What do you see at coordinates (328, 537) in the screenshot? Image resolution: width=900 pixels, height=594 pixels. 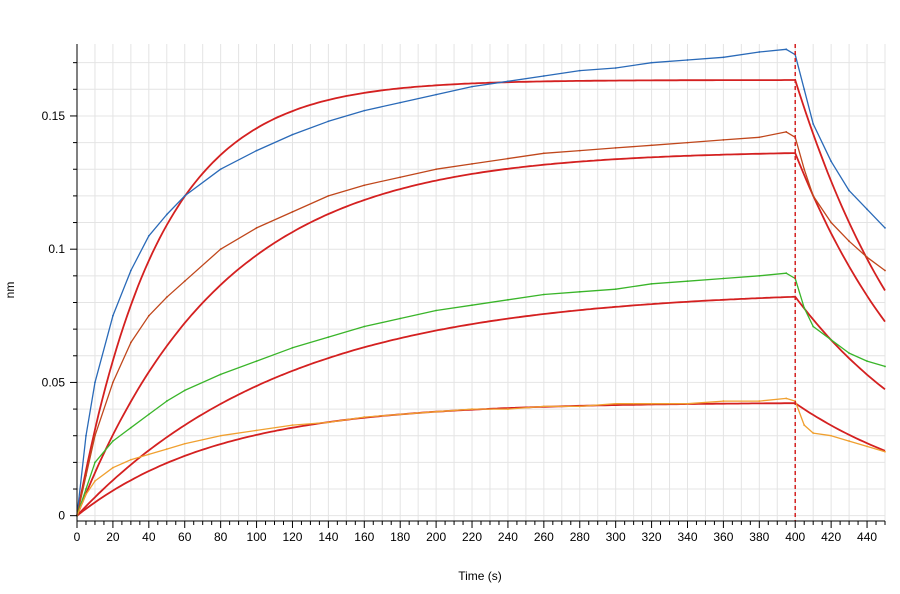 I see `x-tick-label: 140` at bounding box center [328, 537].